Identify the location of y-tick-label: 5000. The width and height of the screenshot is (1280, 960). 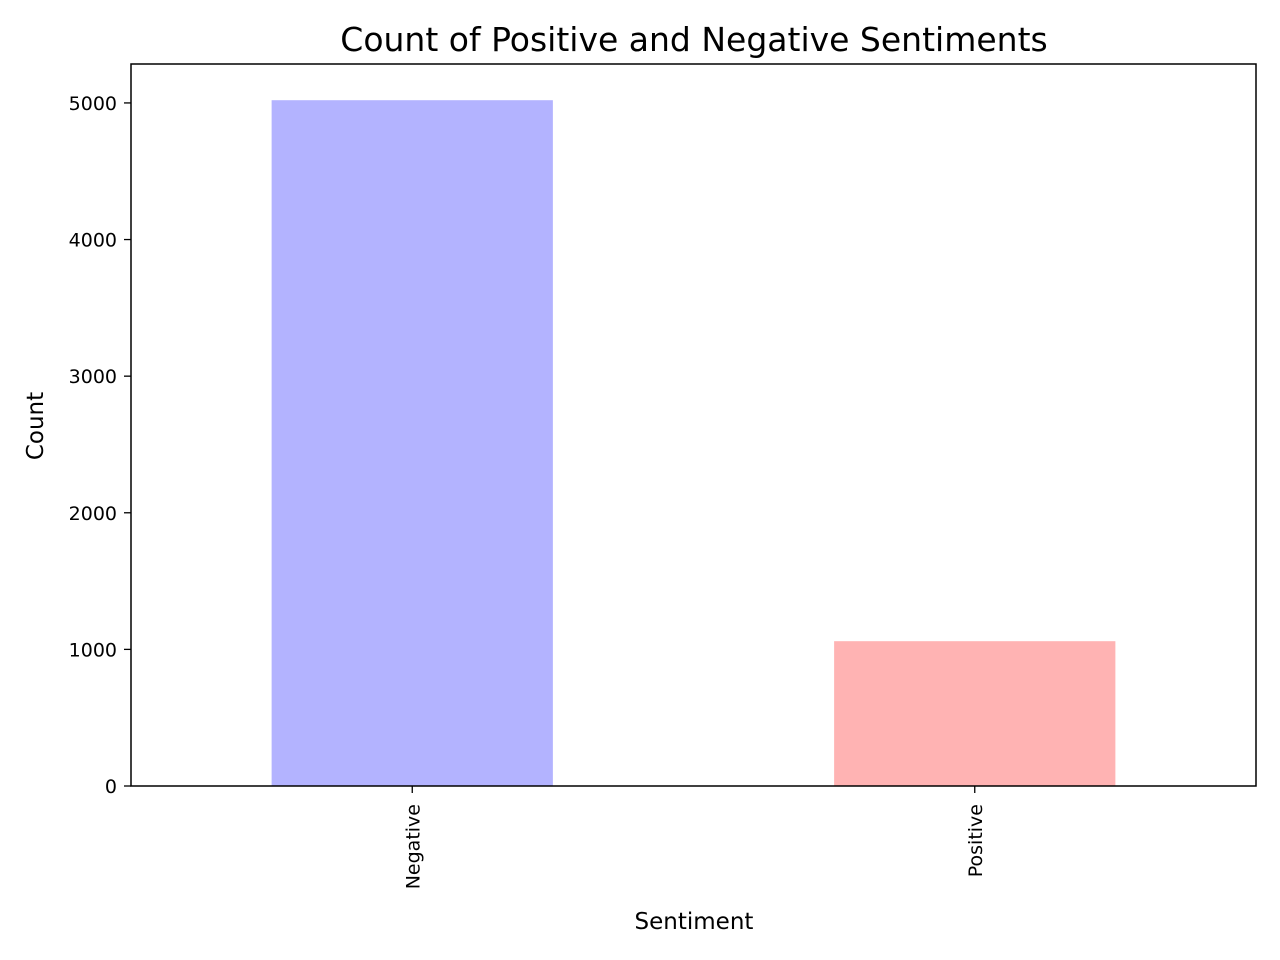
(93, 104).